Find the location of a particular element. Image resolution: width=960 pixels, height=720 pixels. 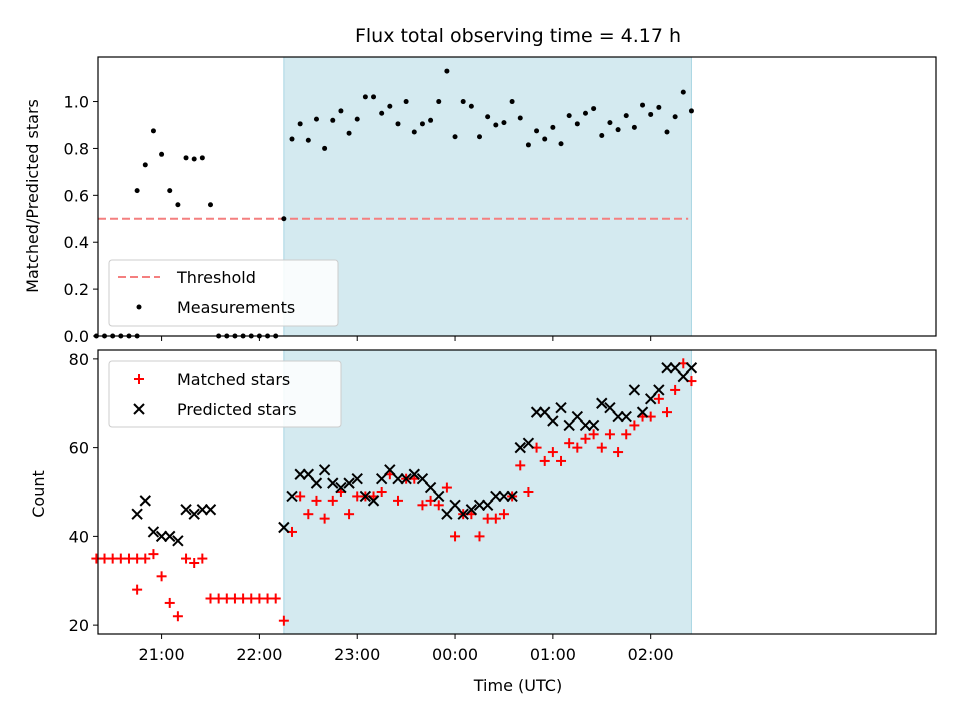

y-tick-label: 1.0 is located at coordinates (76, 102).